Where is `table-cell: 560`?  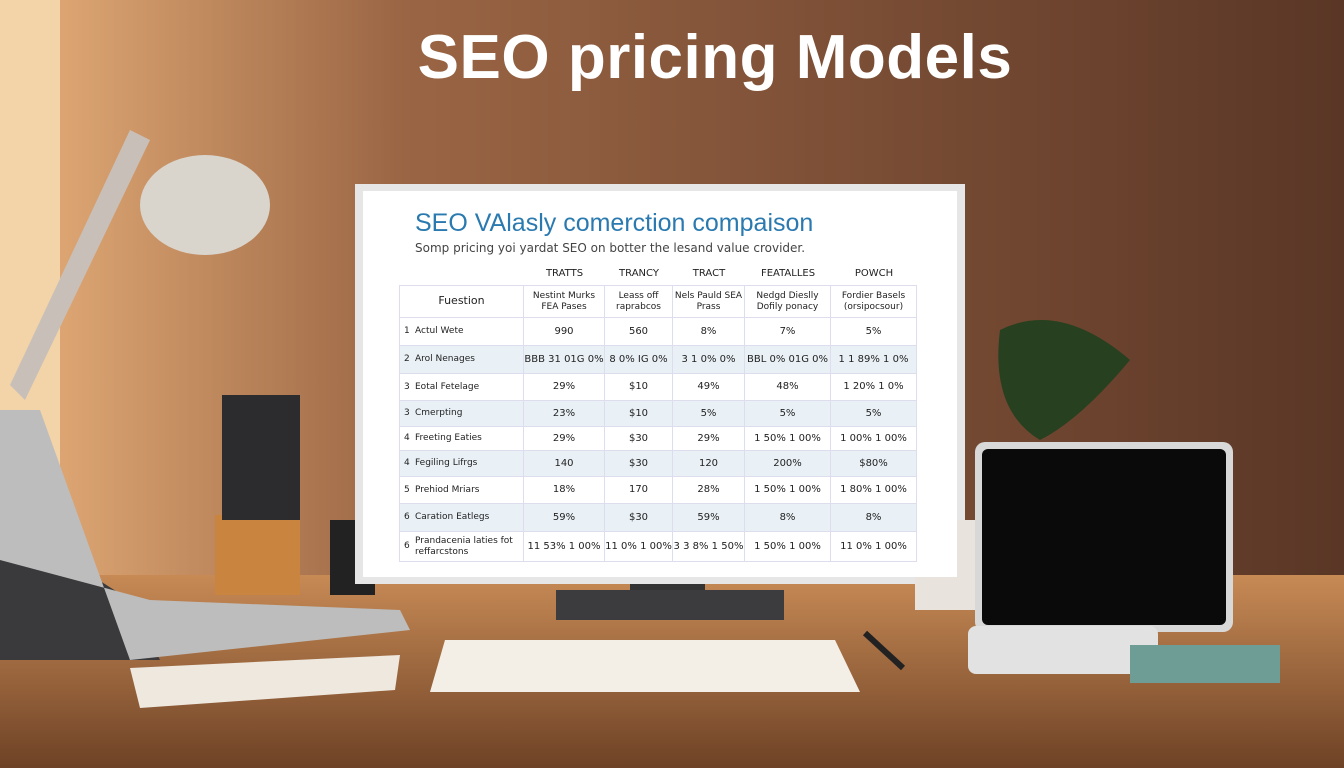
table-cell: 560 is located at coordinates (639, 332).